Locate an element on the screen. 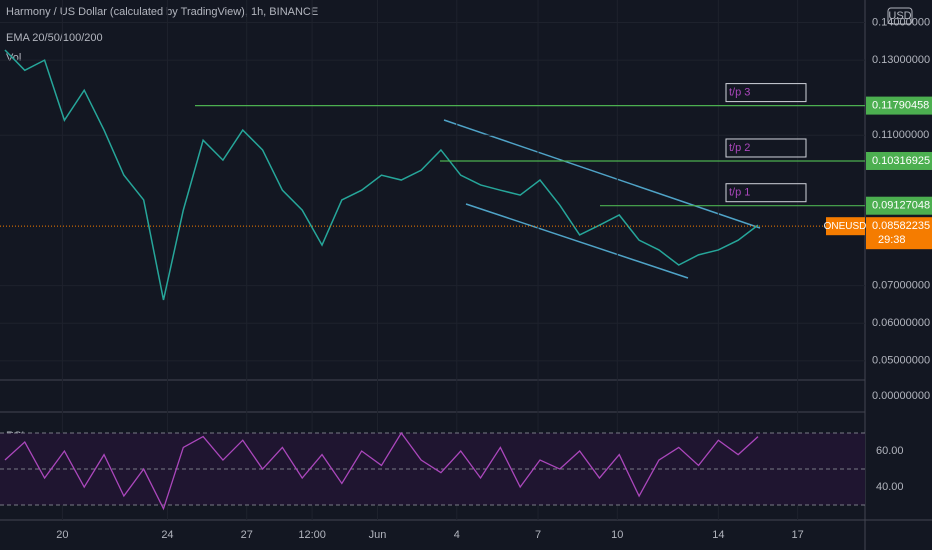  rsi-tick-label: 60.00 is located at coordinates (890, 451).